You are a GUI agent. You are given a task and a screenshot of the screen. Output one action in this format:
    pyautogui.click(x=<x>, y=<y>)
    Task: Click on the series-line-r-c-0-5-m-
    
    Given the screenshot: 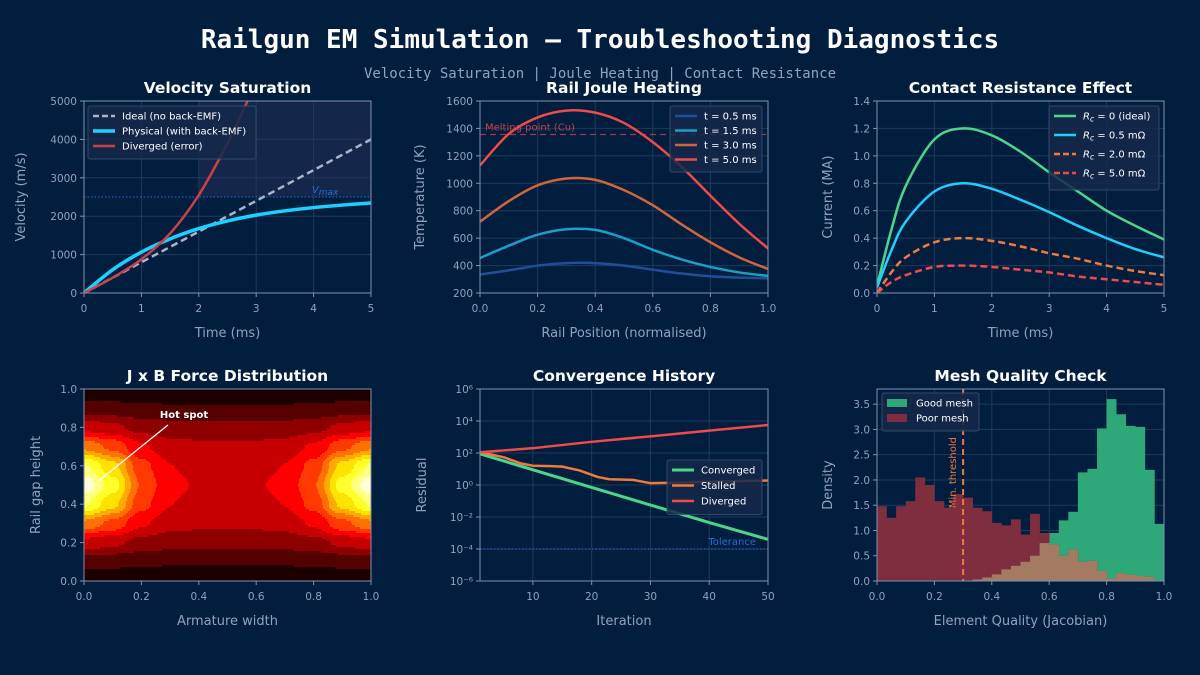 What is the action you would take?
    pyautogui.click(x=1020, y=235)
    